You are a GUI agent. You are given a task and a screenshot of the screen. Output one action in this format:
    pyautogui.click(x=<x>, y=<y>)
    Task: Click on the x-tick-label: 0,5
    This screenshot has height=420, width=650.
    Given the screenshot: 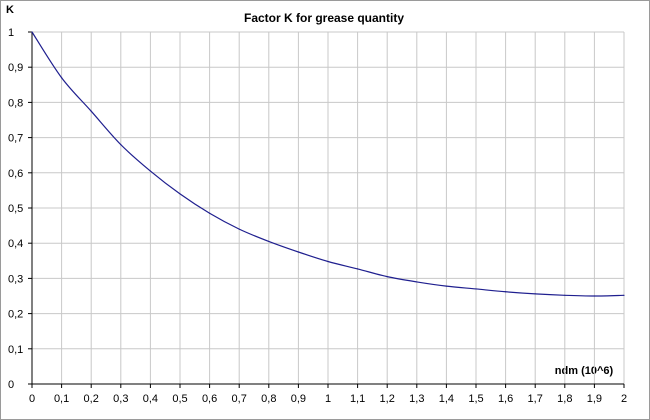 What is the action you would take?
    pyautogui.click(x=179, y=399)
    